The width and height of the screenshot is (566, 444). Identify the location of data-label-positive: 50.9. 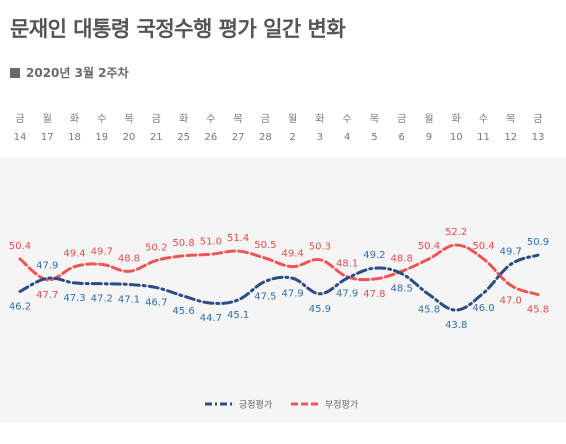
(538, 242).